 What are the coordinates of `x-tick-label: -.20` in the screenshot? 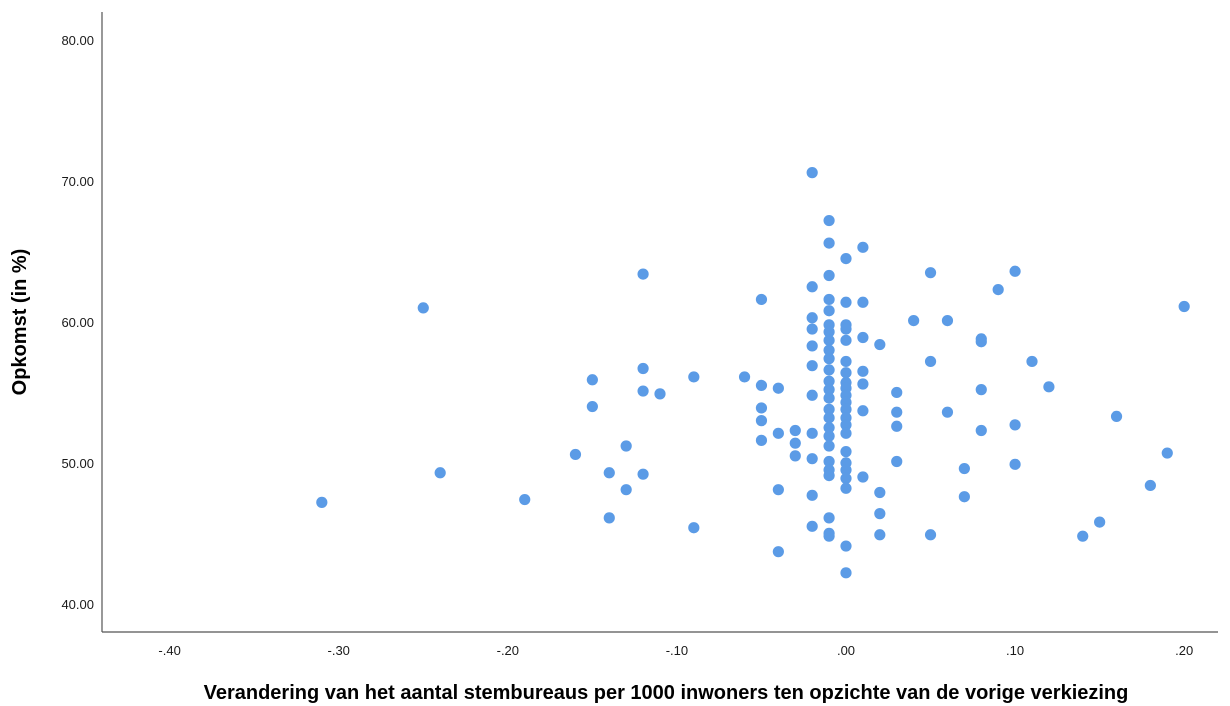 It's located at (508, 650).